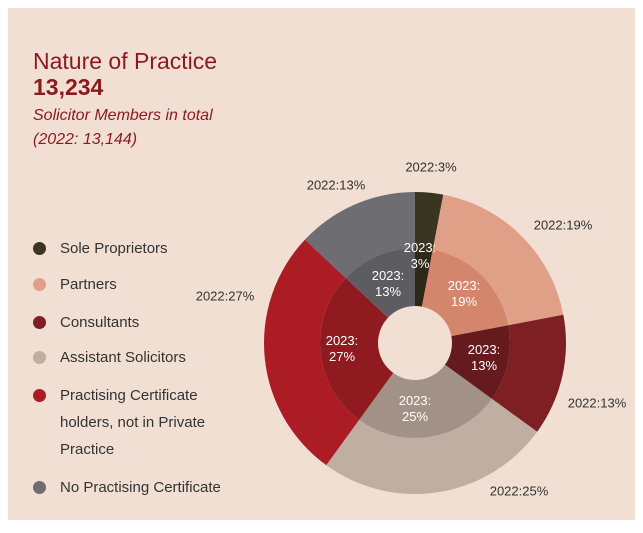 This screenshot has width=643, height=533. Describe the element at coordinates (519, 490) in the screenshot. I see `data-label: 2022:25%` at that location.